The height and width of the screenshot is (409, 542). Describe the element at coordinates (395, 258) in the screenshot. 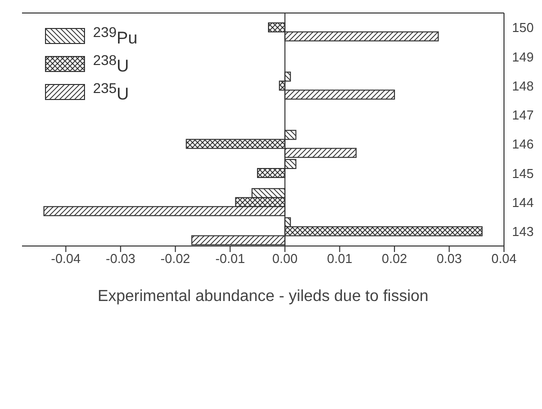

I see `x-tick-label: 0.02` at that location.